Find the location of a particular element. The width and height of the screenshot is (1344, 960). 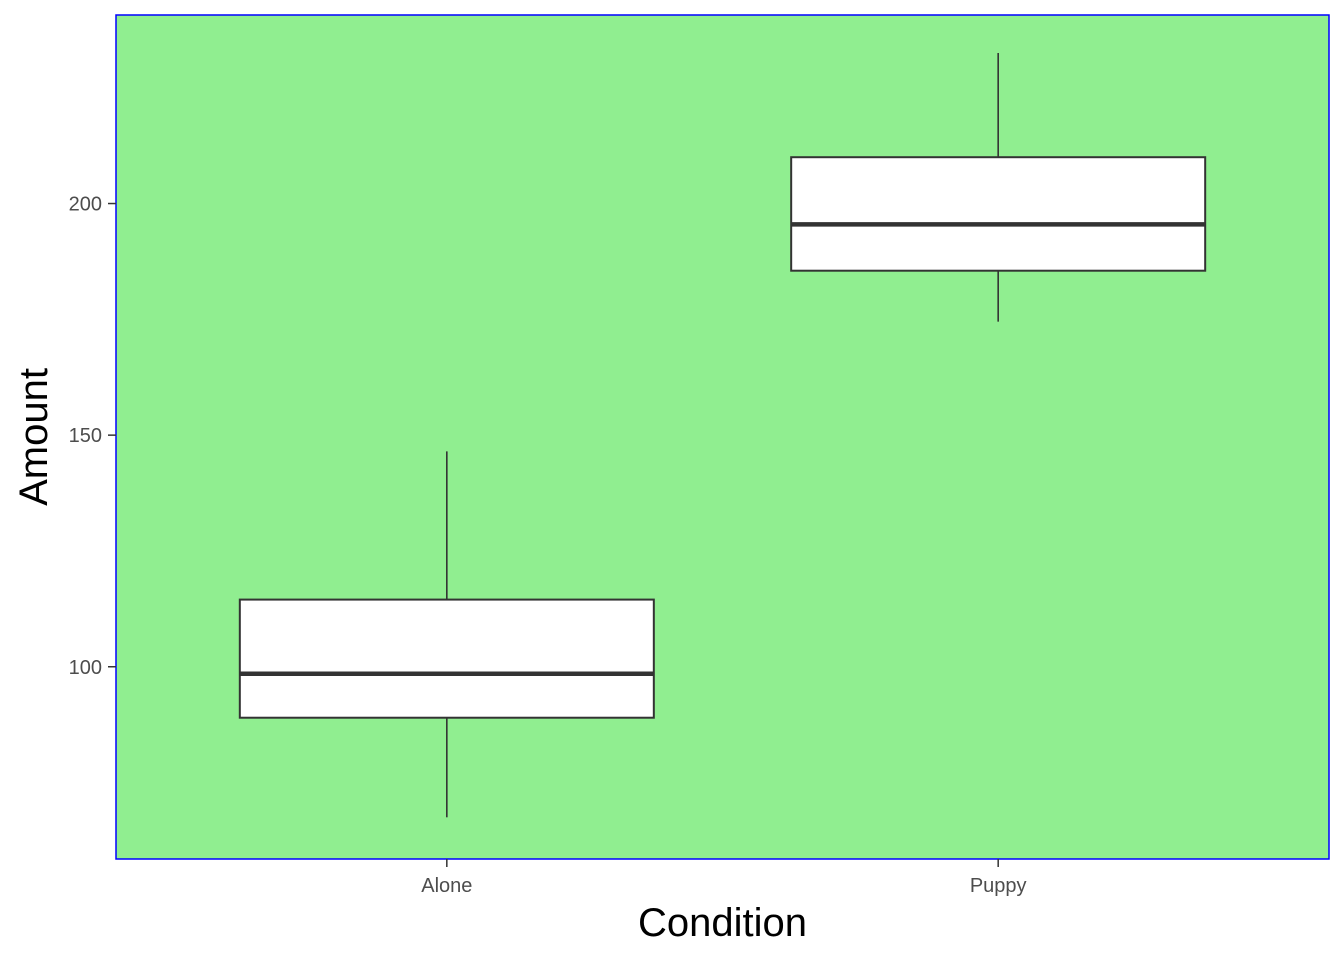

y-tick-label: 150 is located at coordinates (85, 436).